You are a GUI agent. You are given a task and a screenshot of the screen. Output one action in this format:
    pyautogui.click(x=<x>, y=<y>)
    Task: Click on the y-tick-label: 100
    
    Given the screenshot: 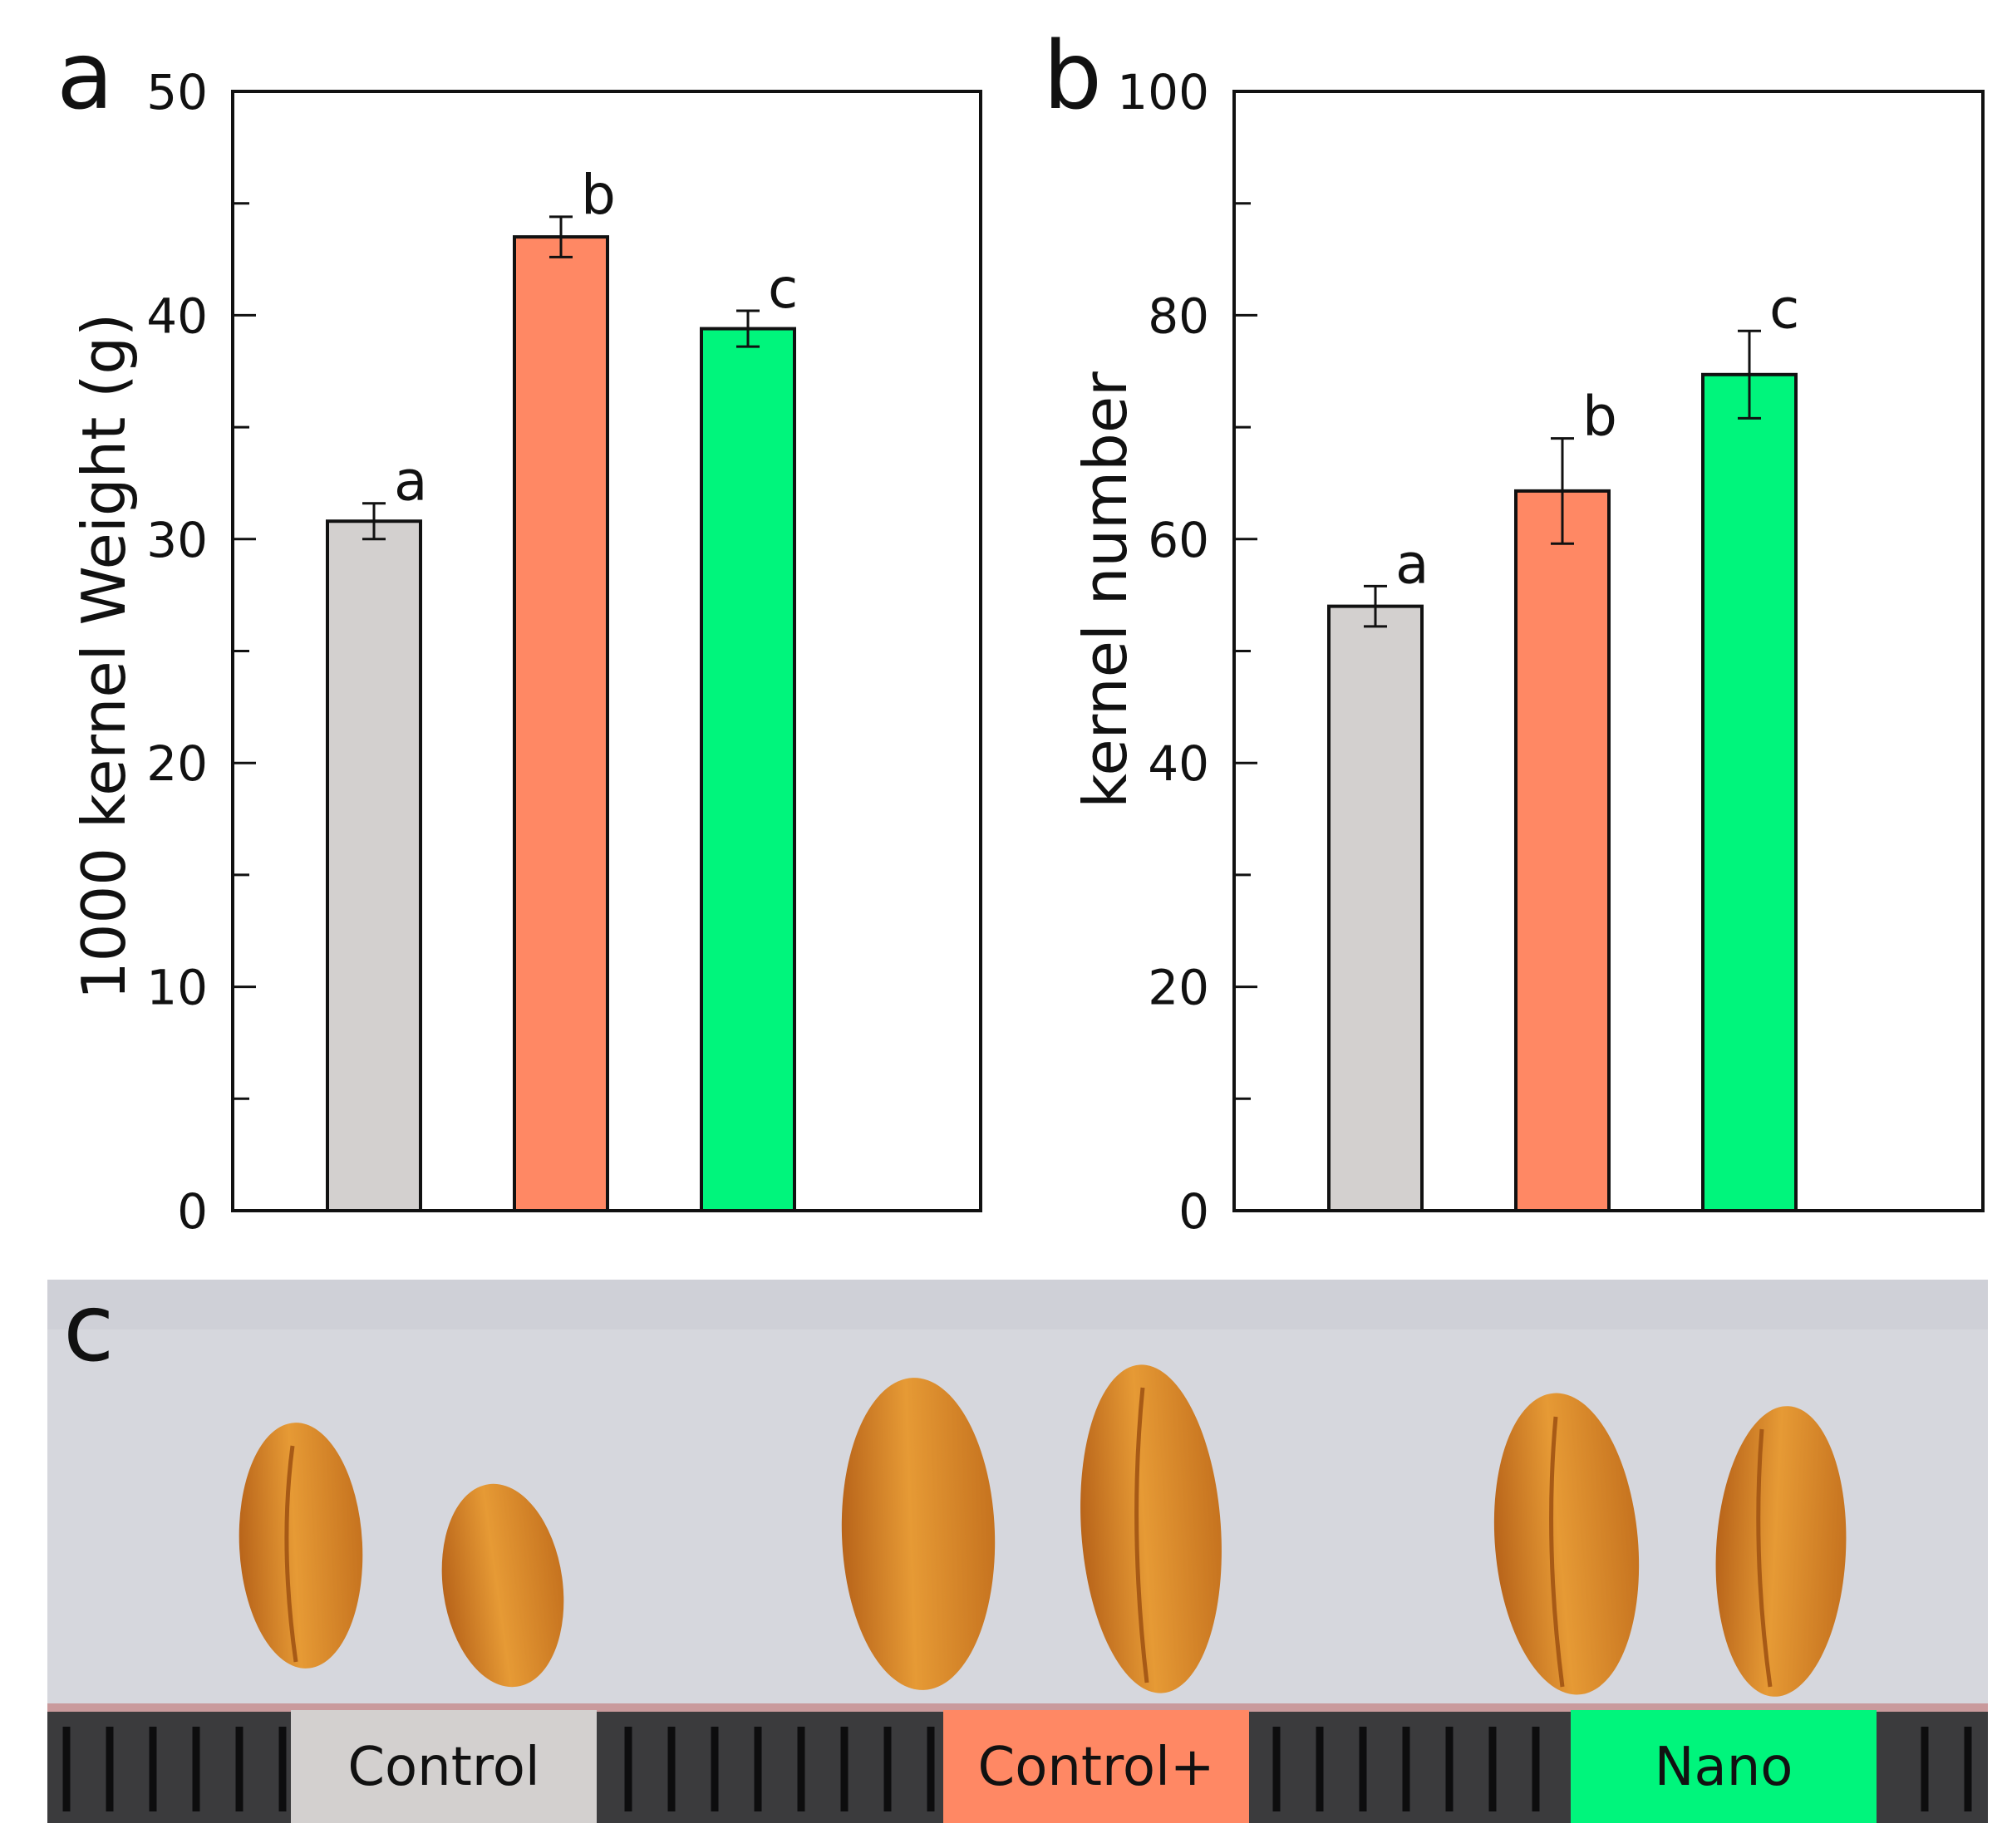 What is the action you would take?
    pyautogui.click(x=1163, y=92)
    